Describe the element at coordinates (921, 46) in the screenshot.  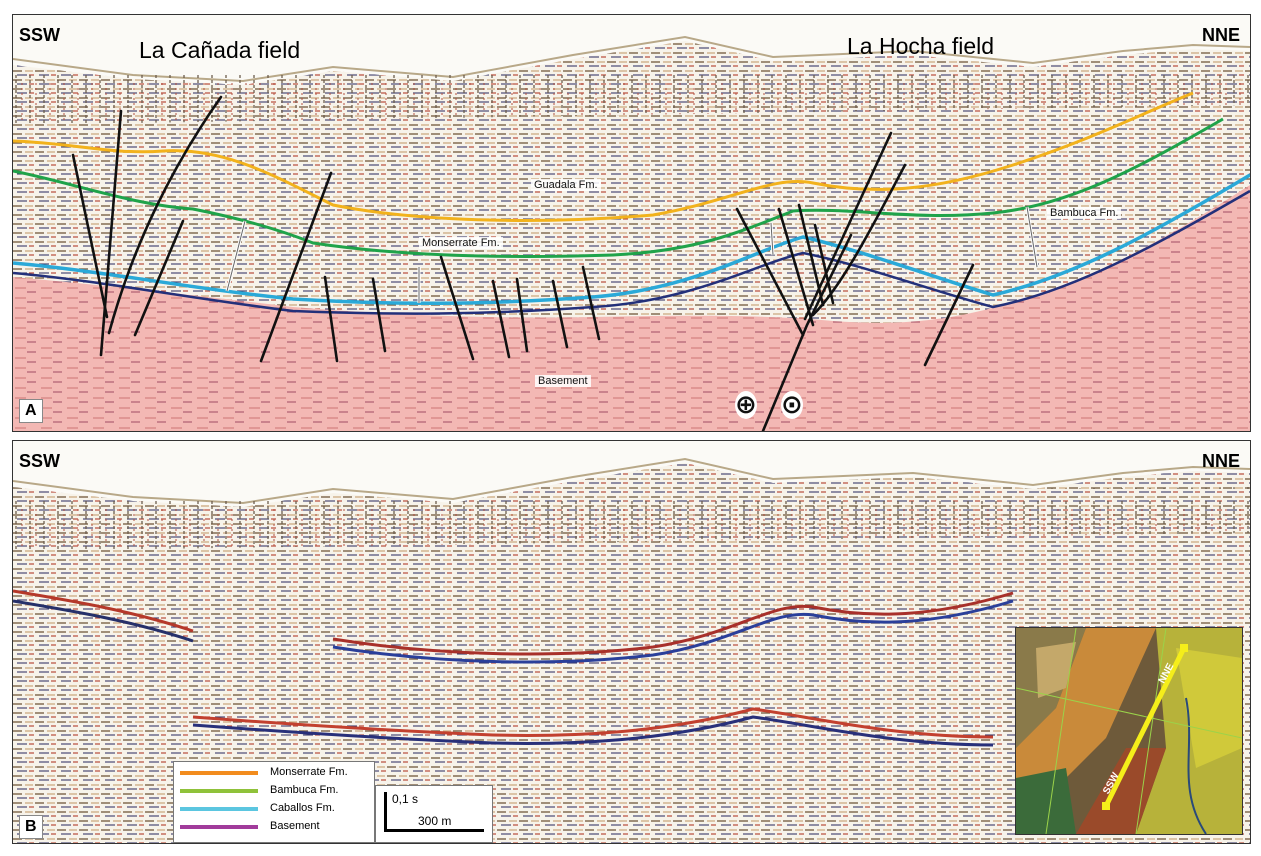
I see `field-label-right: La Hocha field` at that location.